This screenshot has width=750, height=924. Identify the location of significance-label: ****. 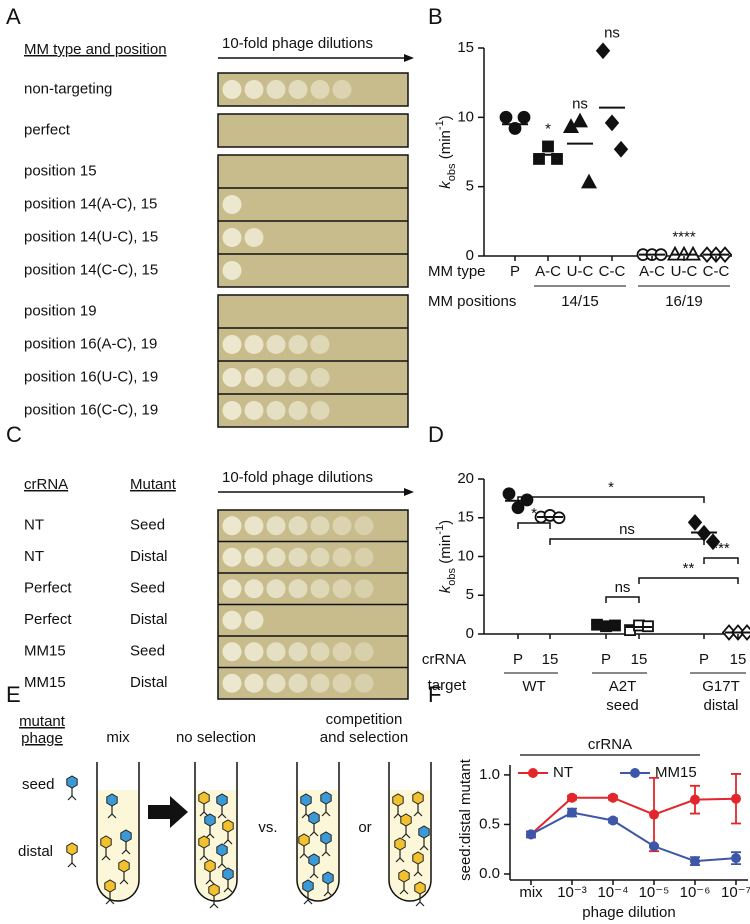
(684, 237).